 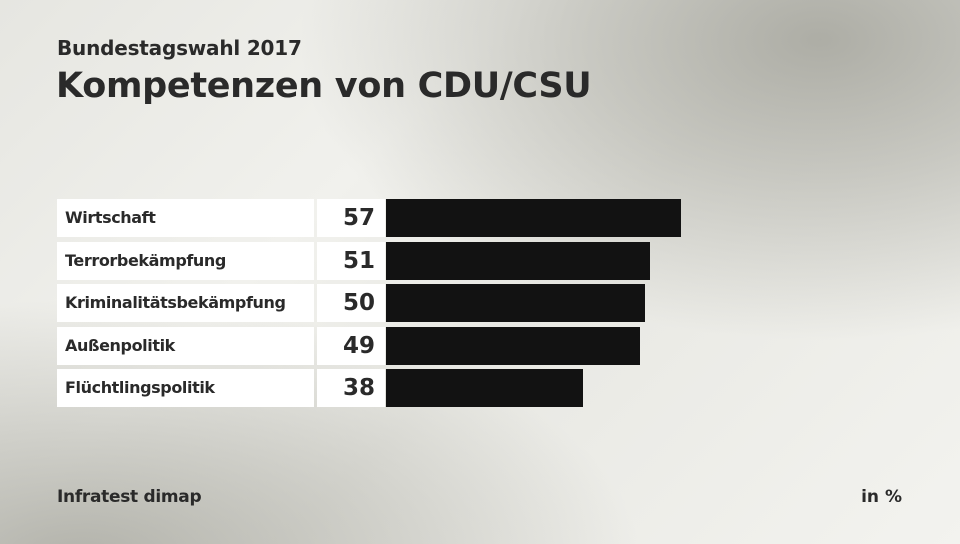 I want to click on chart-subtitle: Bundestagswahl 2017, so click(x=179, y=48).